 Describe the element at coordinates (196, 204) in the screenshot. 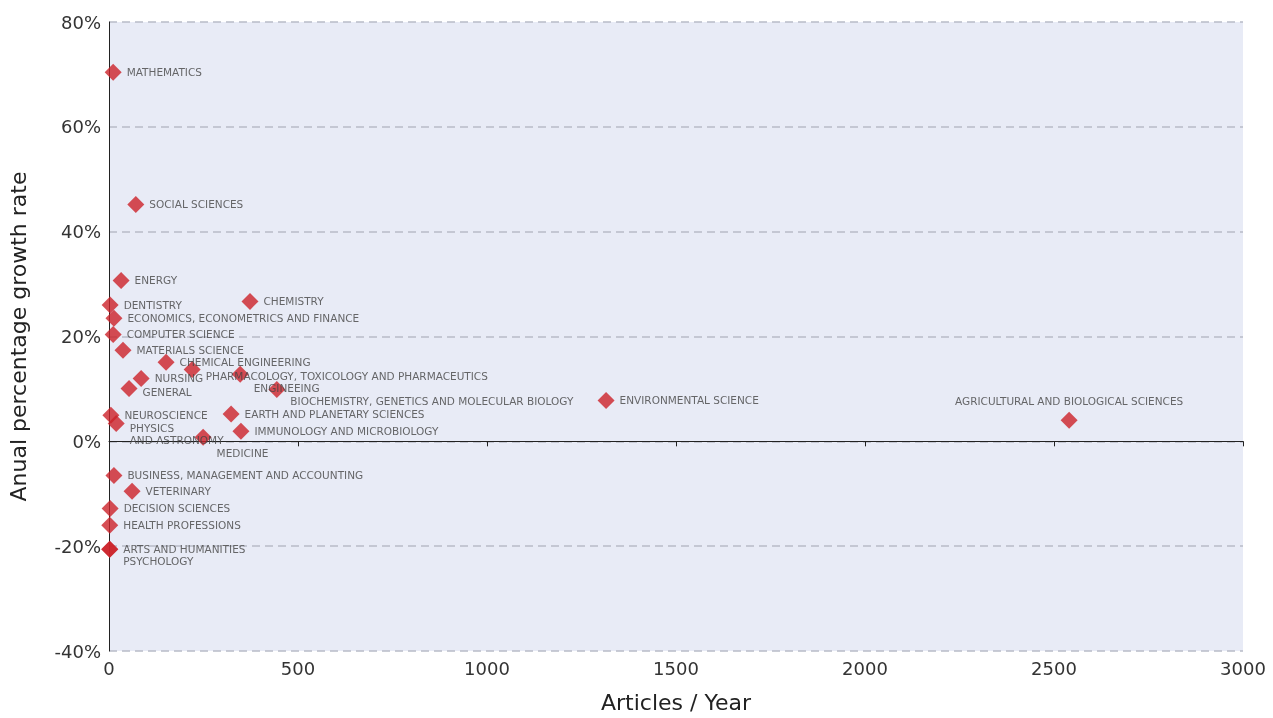

I see `annotation: SOCIAL SCIENCES` at that location.